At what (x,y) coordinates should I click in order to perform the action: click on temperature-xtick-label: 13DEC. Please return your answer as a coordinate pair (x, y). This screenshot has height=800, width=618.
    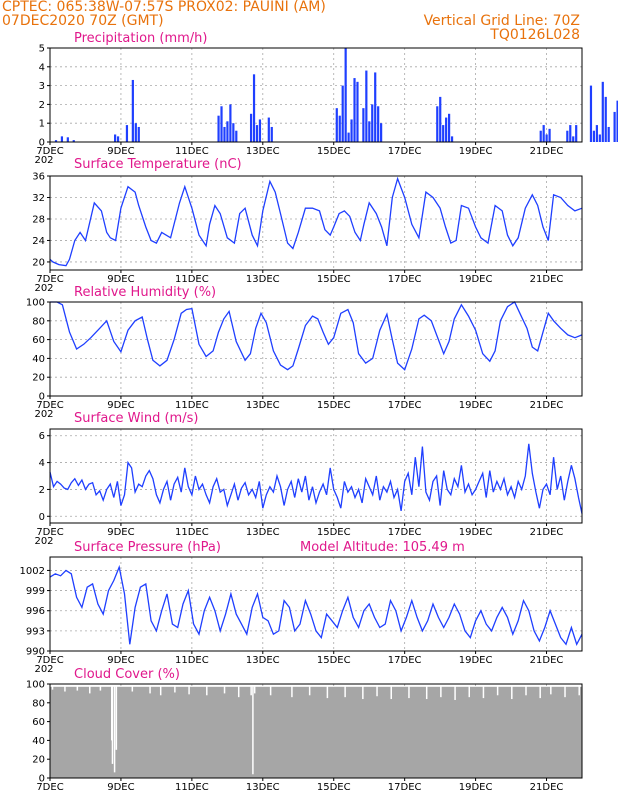
    Looking at the image, I should click on (263, 279).